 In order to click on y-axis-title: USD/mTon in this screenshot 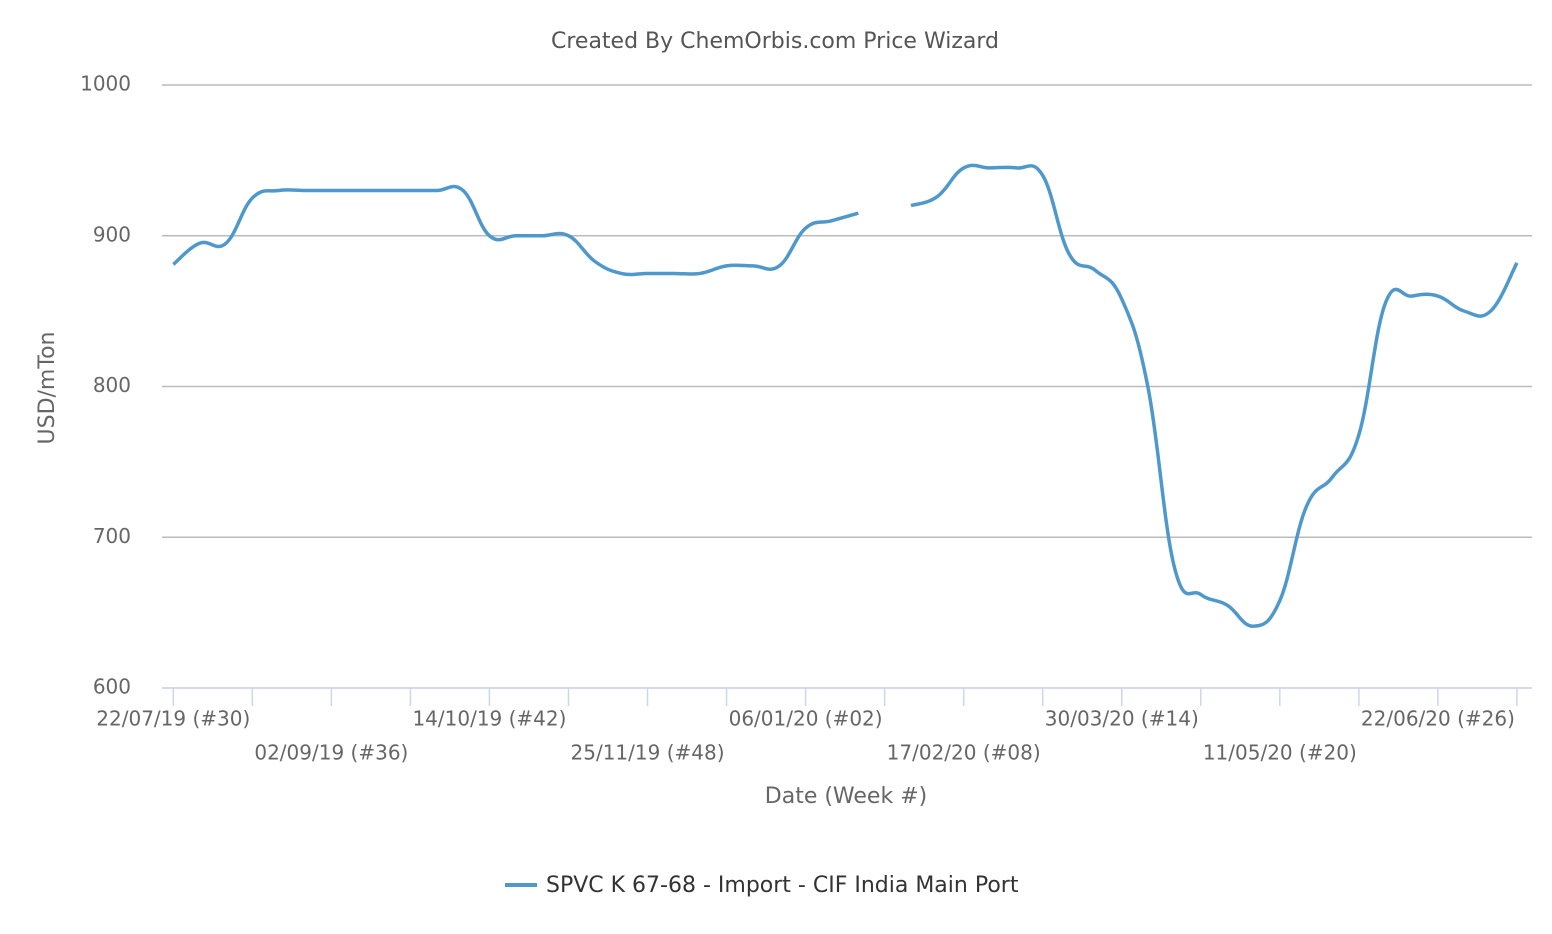, I will do `click(47, 388)`.